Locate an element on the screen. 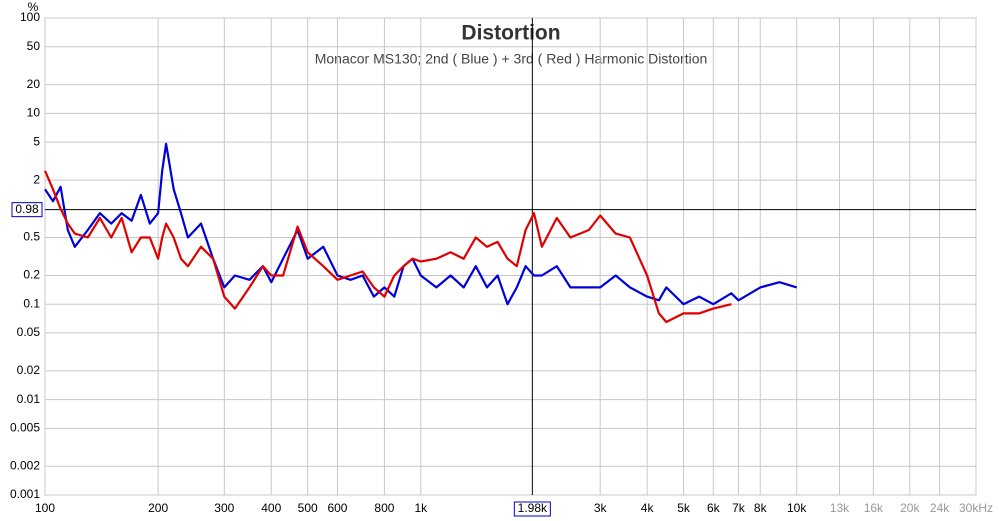 Image resolution: width=1000 pixels, height=521 pixels. x-tick-label: 1k is located at coordinates (421, 508).